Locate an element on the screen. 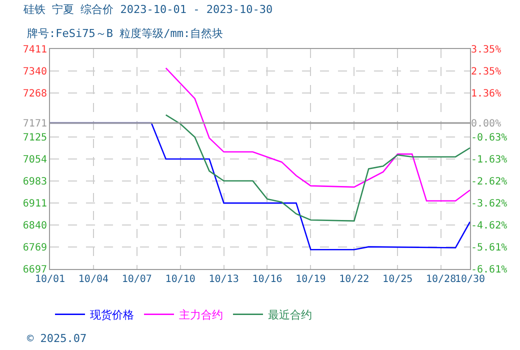 This screenshot has width=520, height=350. y-tick-label: 6697 is located at coordinates (34, 270).